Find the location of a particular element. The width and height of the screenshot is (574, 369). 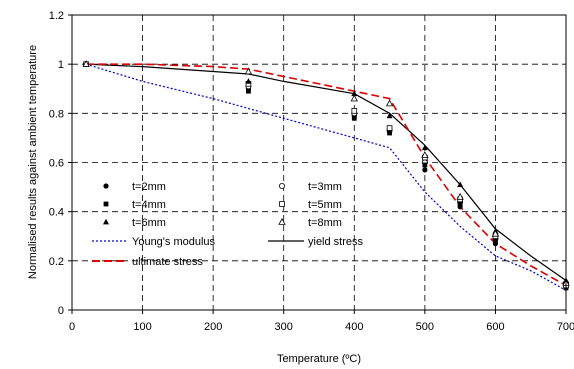

x-tick-label: 200 is located at coordinates (213, 327).